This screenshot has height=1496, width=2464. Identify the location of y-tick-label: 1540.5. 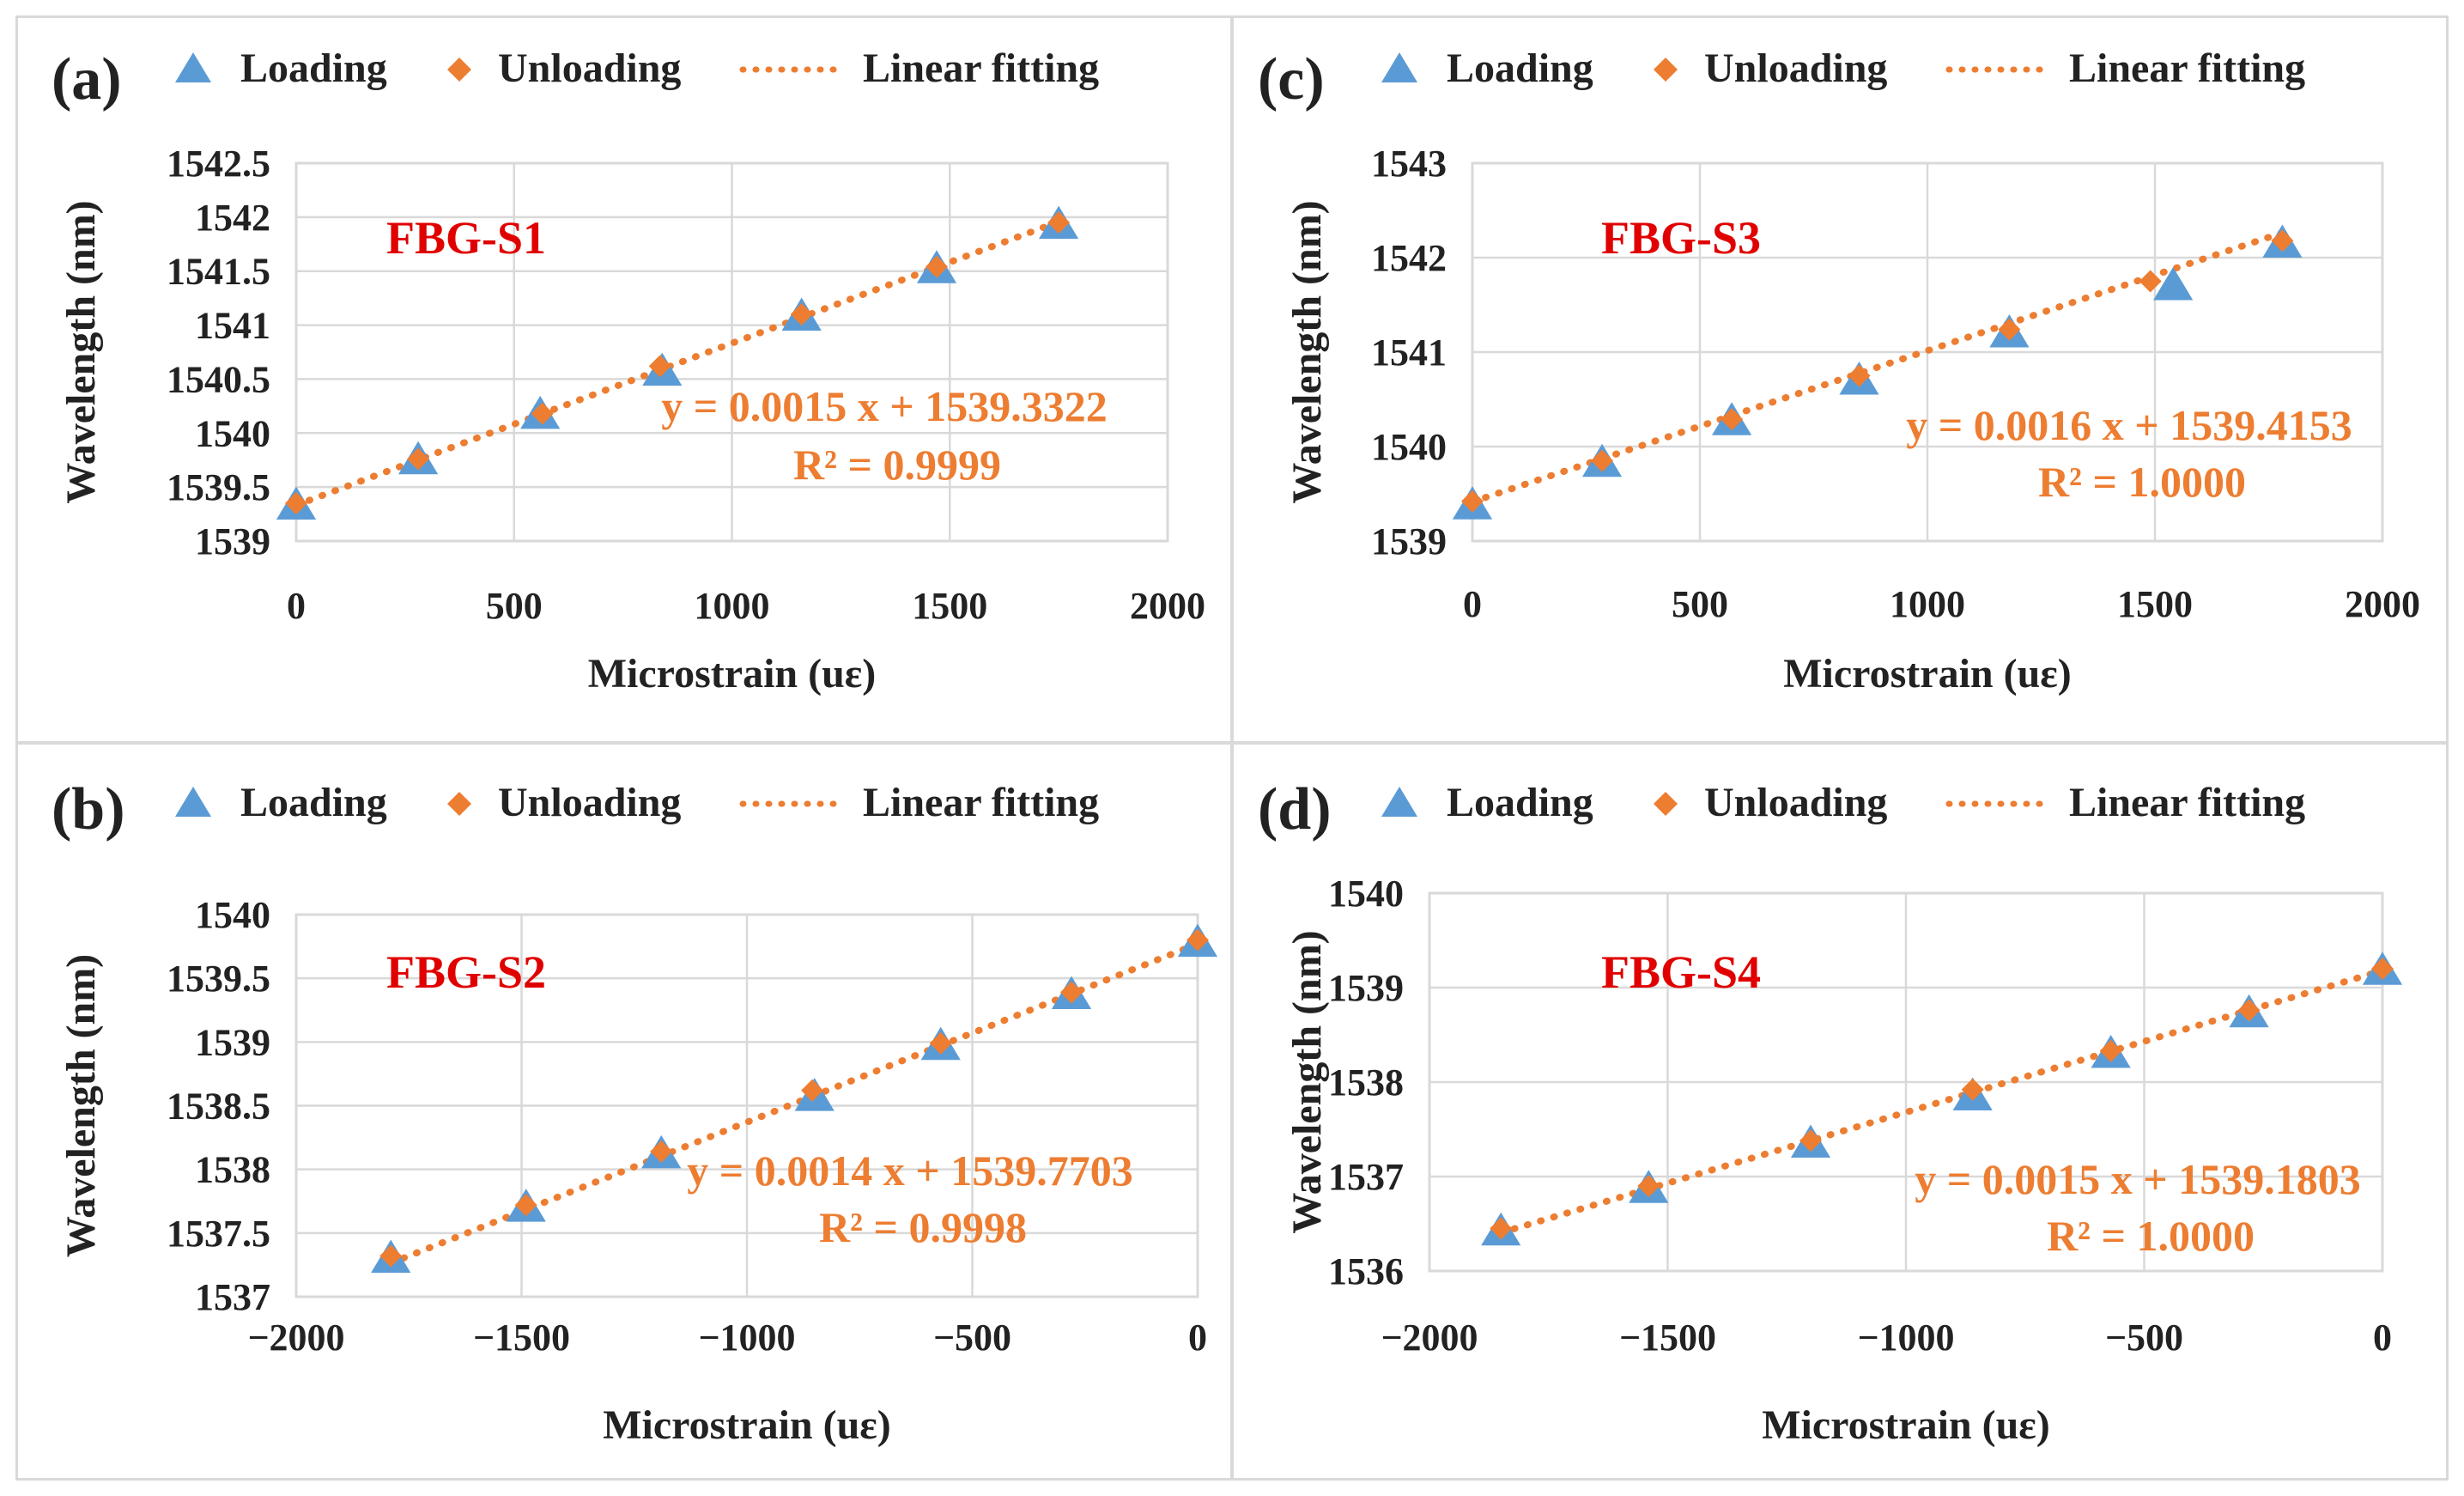
(218, 379).